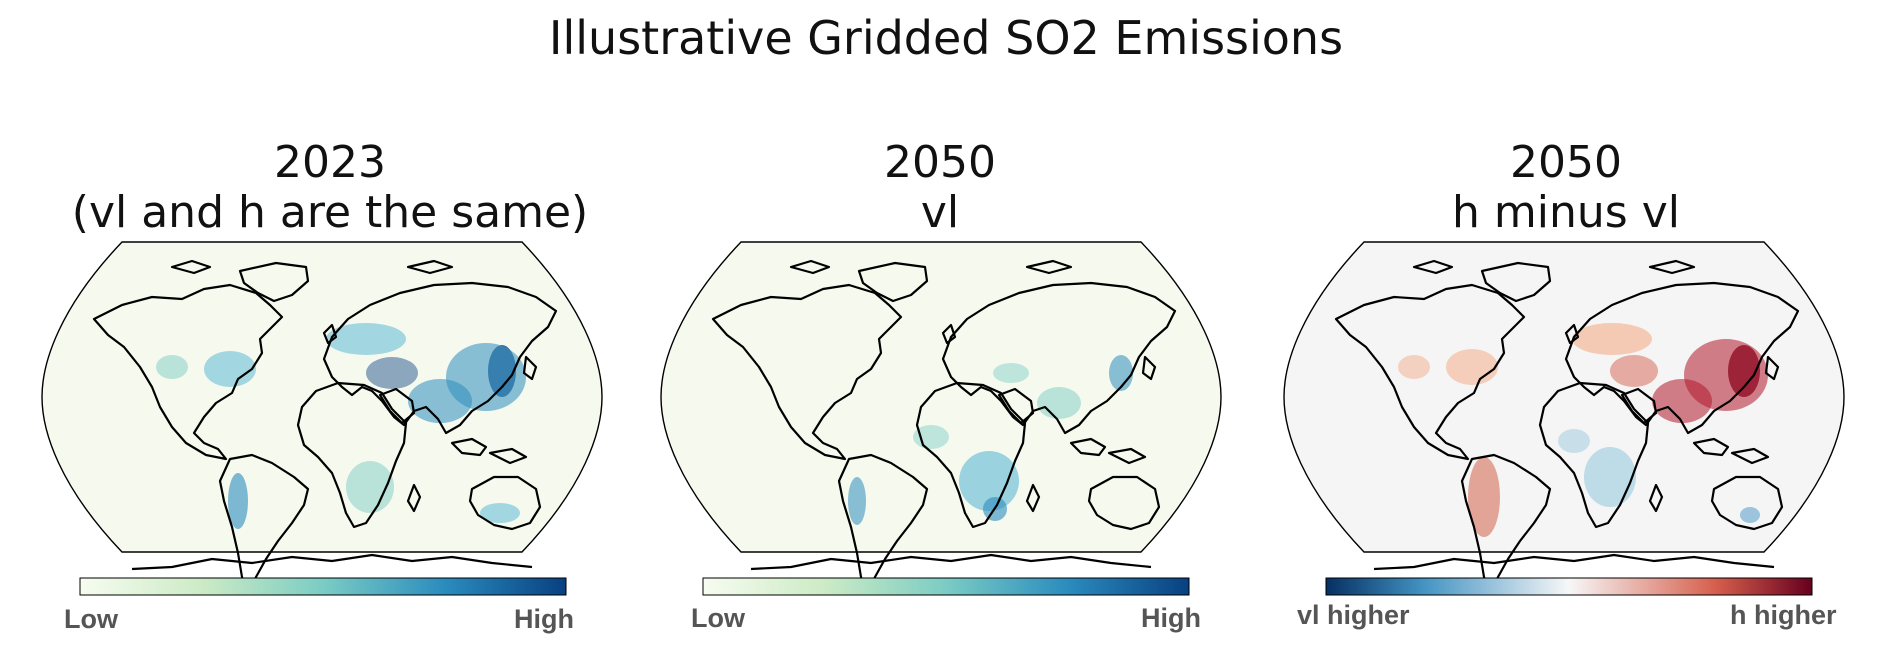  What do you see at coordinates (940, 212) in the screenshot?
I see `panel-title-line2: vl` at bounding box center [940, 212].